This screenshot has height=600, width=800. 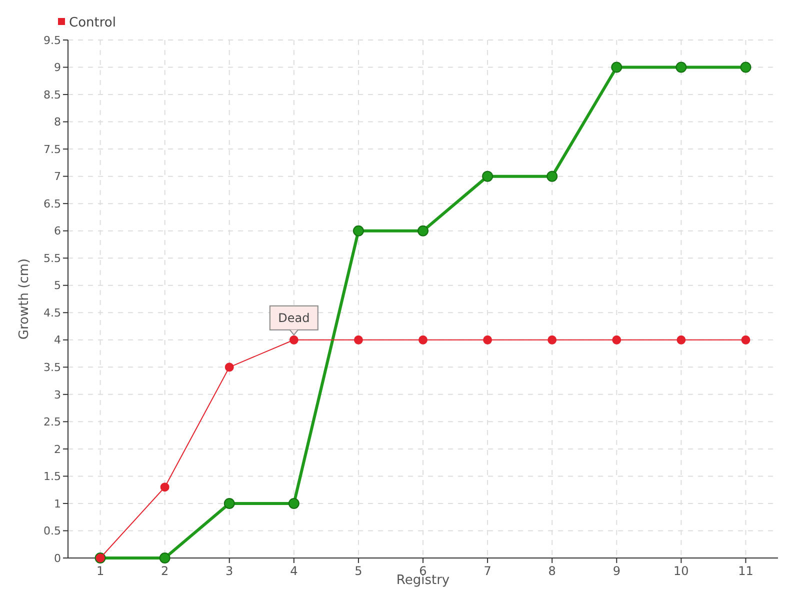 What do you see at coordinates (230, 571) in the screenshot?
I see `x-tick-label: 3` at bounding box center [230, 571].